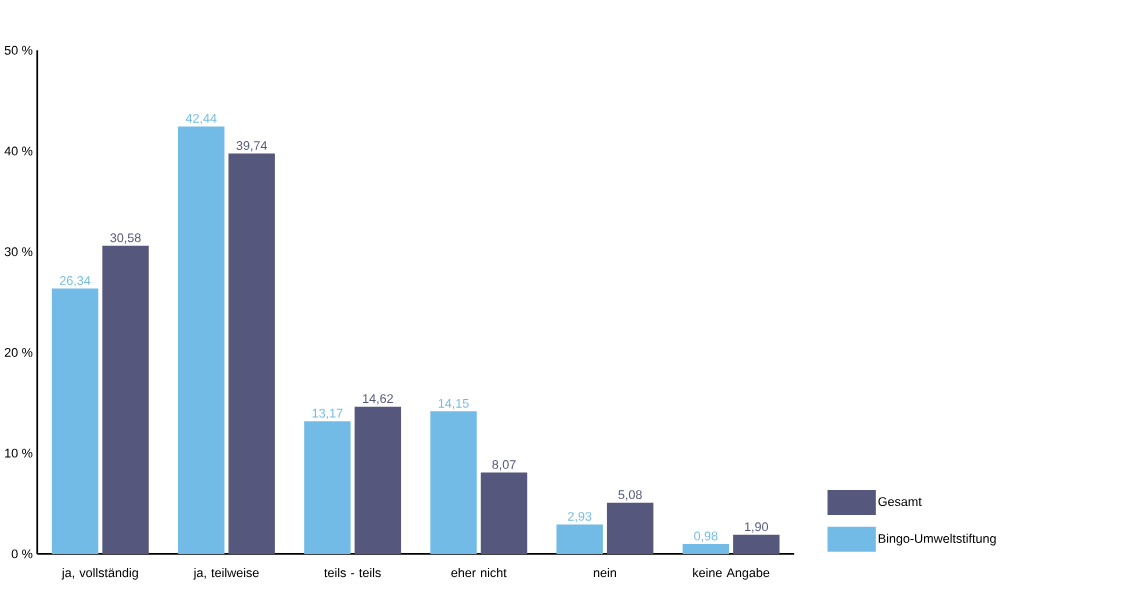 This screenshot has height=613, width=1125. What do you see at coordinates (18, 151) in the screenshot?
I see `y-tick-label: 40 %` at bounding box center [18, 151].